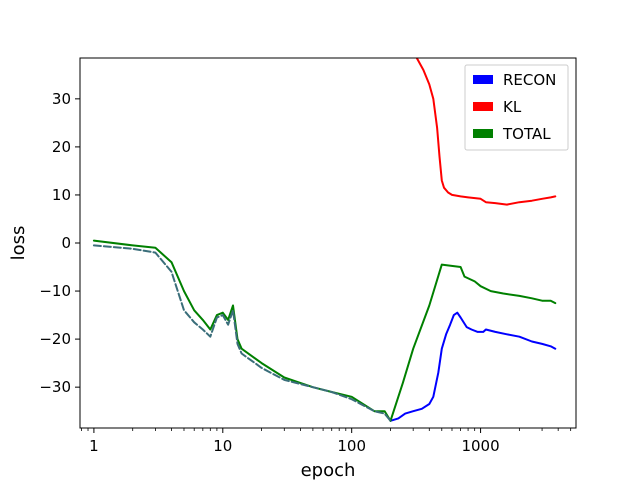 This screenshot has width=640, height=480. What do you see at coordinates (512, 107) in the screenshot?
I see `legend-label-kl: KL` at bounding box center [512, 107].